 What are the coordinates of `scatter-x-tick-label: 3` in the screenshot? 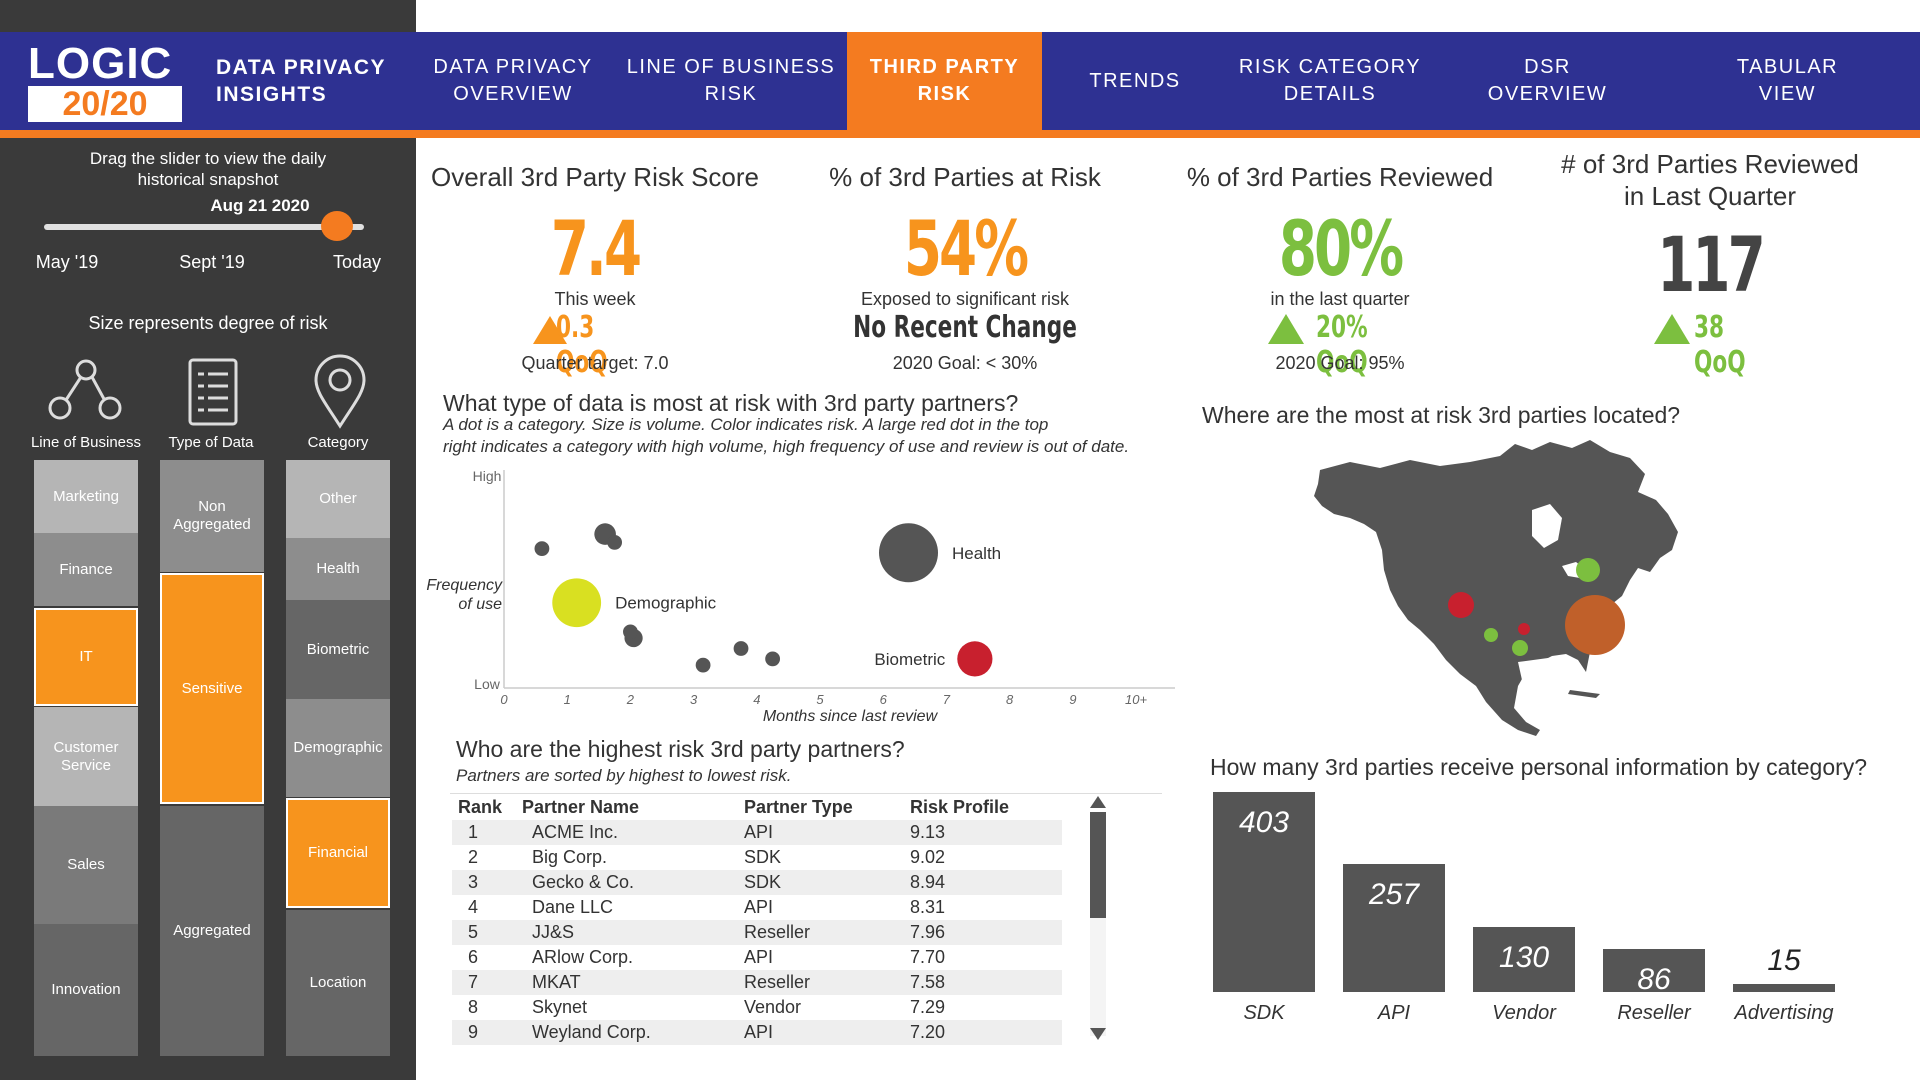 It's located at (694, 699).